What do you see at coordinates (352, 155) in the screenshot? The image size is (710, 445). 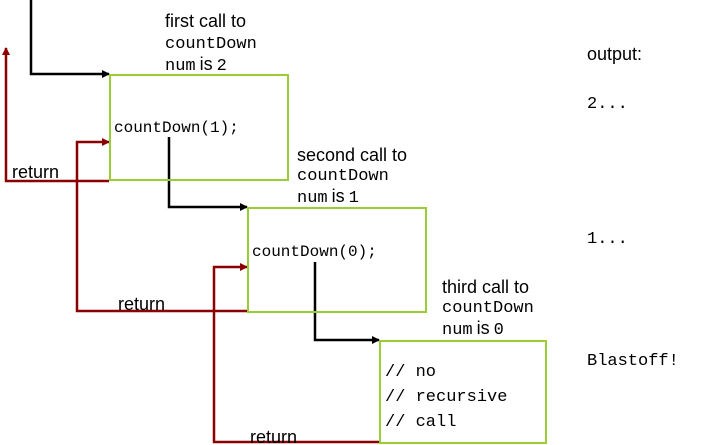 I see `second-call-heading: second call to` at bounding box center [352, 155].